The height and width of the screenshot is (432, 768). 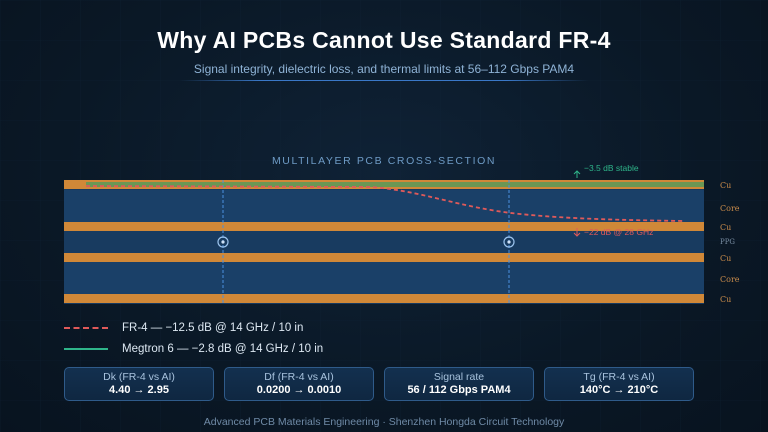 I want to click on core-layer-top, so click(x=384, y=206).